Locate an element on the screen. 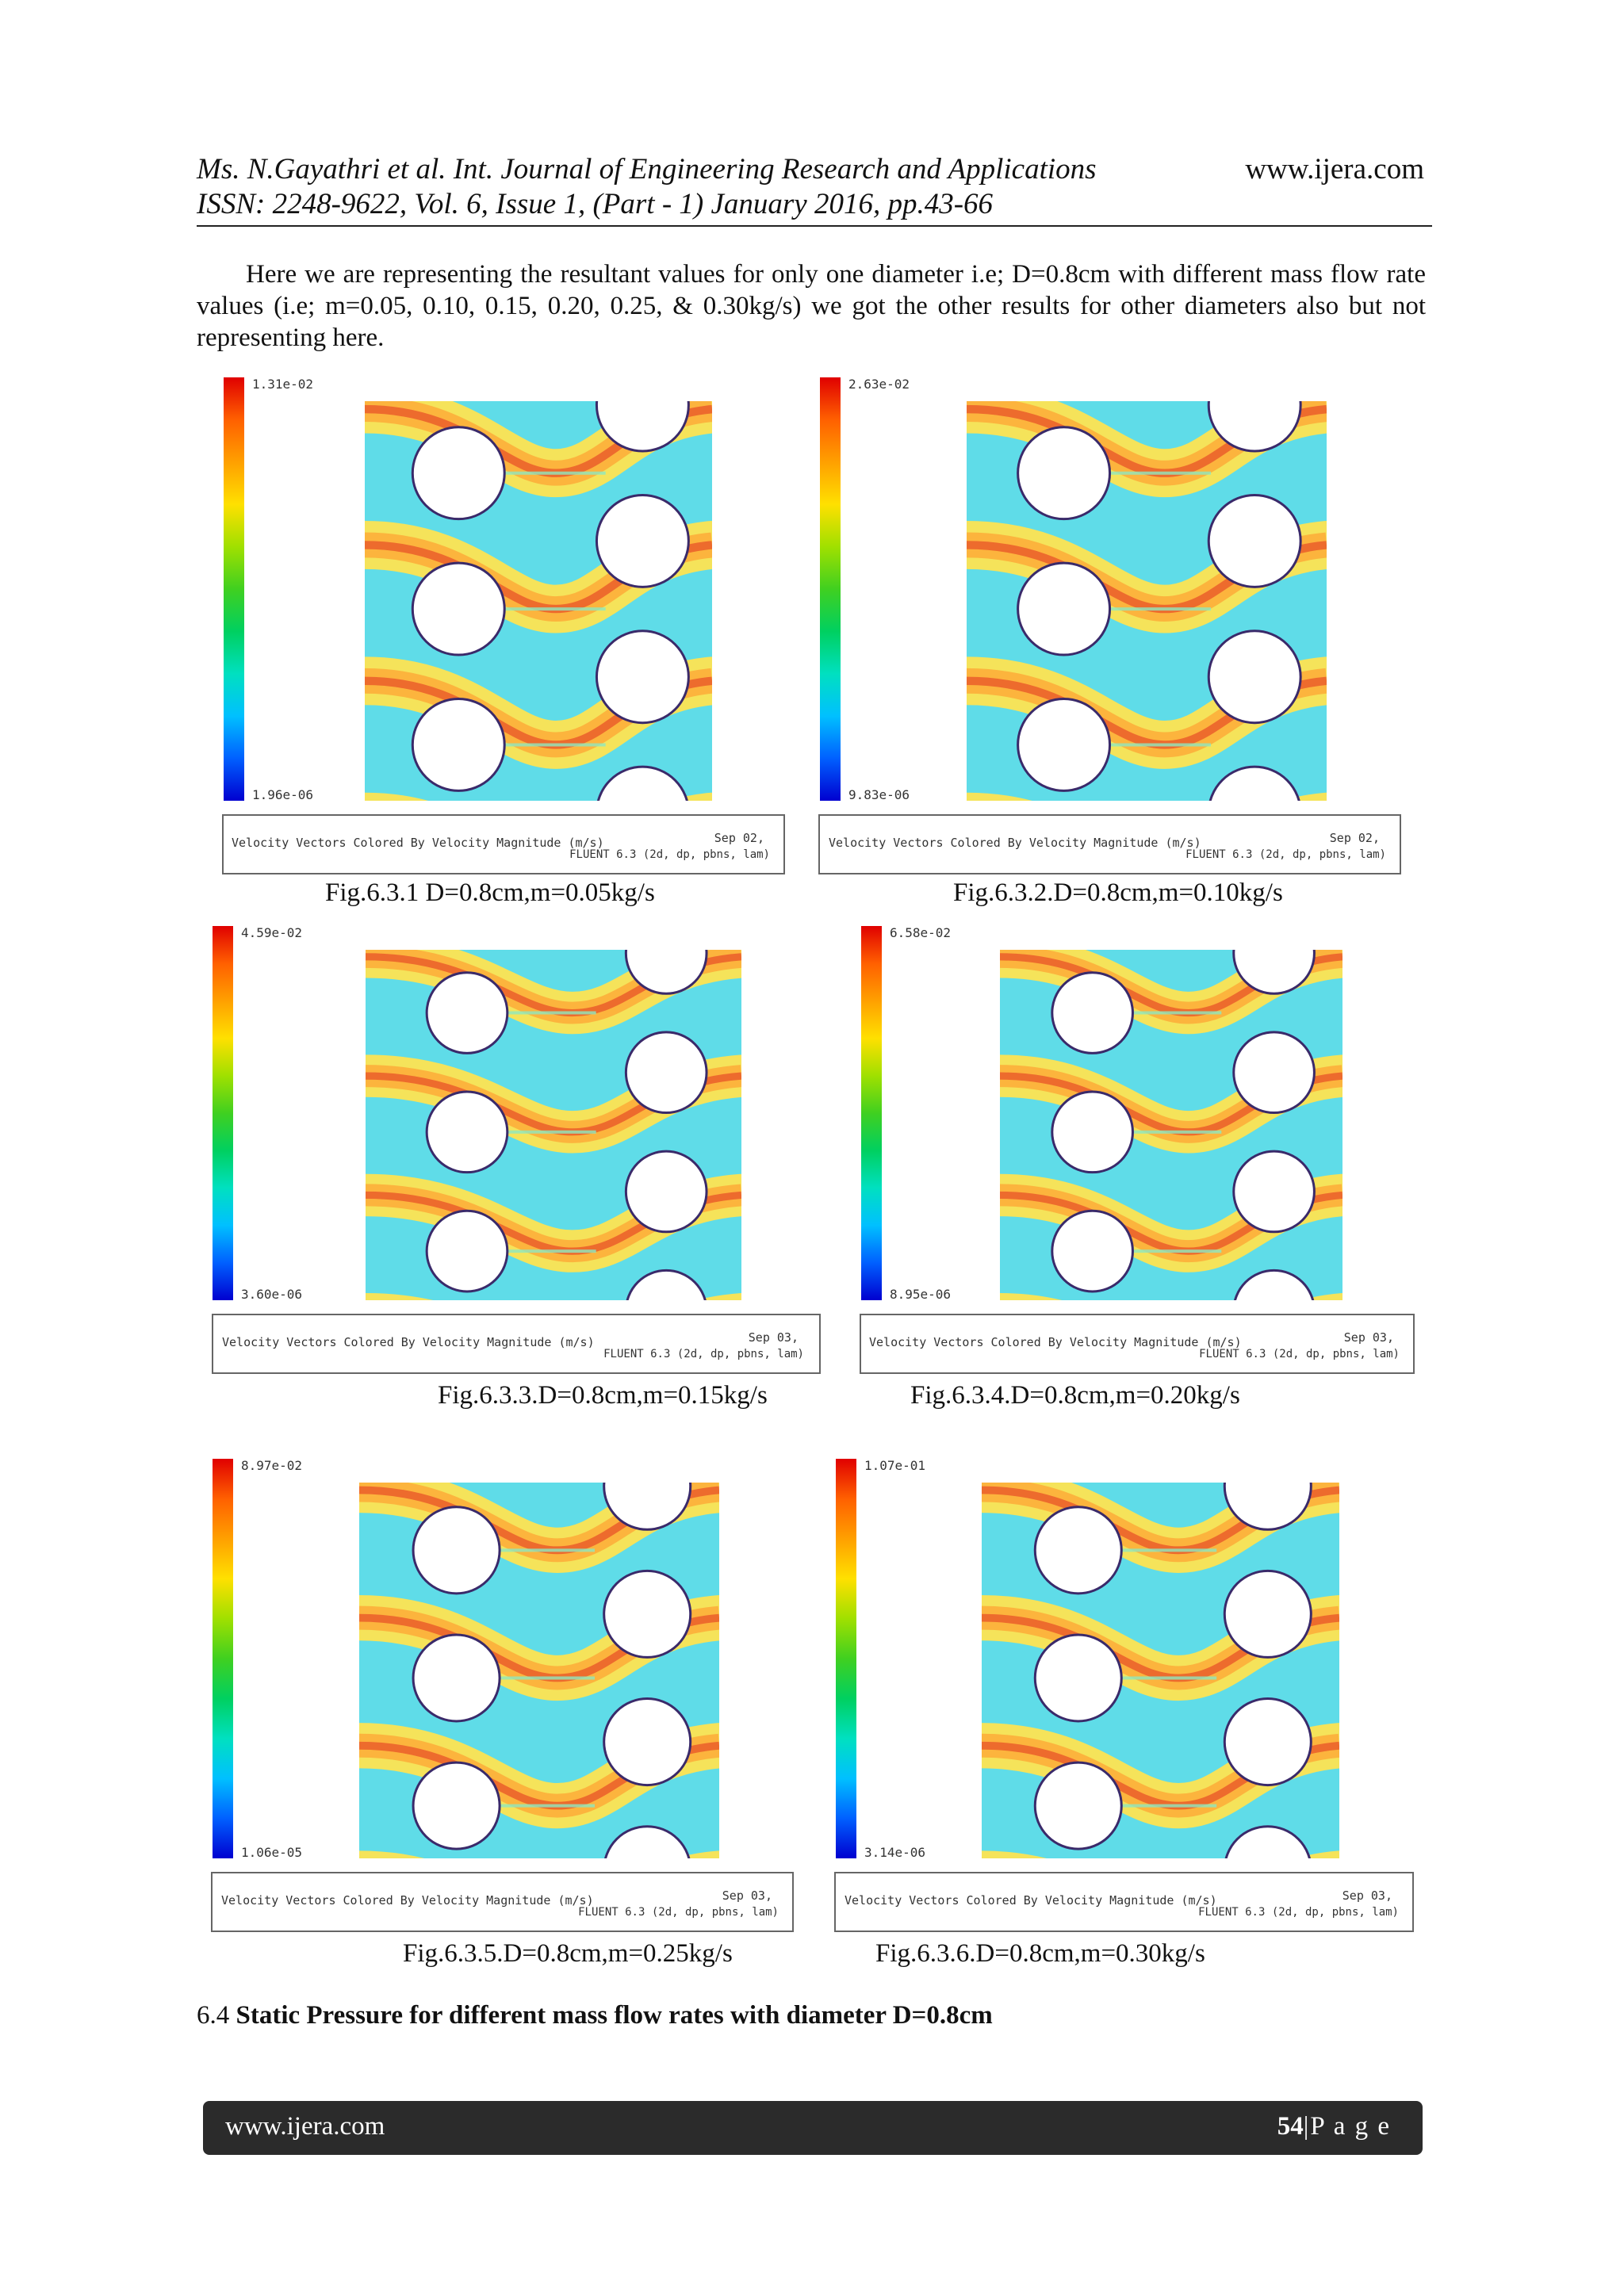 Image resolution: width=1624 pixels, height=2296 pixels. page-label: |P a g e is located at coordinates (1347, 2127).